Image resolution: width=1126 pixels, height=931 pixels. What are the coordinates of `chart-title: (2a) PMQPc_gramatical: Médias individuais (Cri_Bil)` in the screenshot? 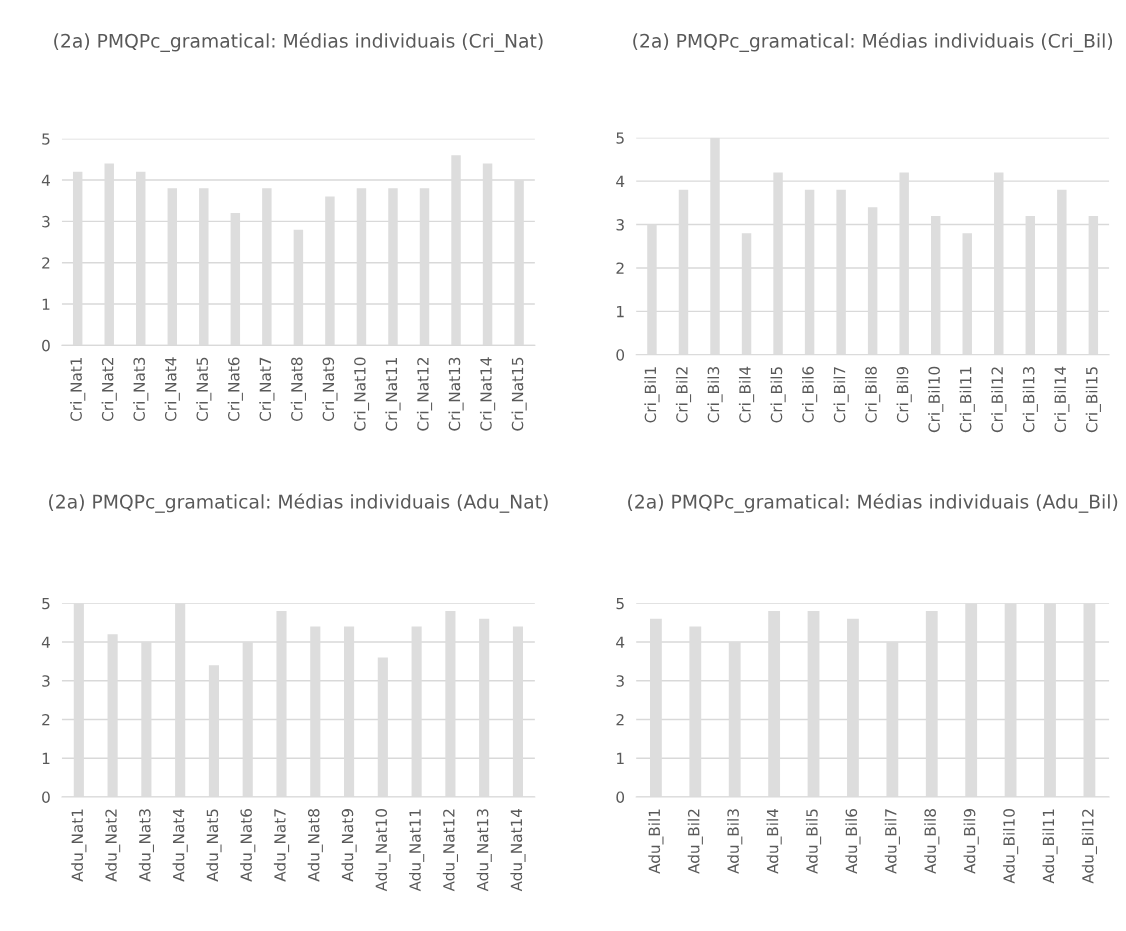 It's located at (873, 42).